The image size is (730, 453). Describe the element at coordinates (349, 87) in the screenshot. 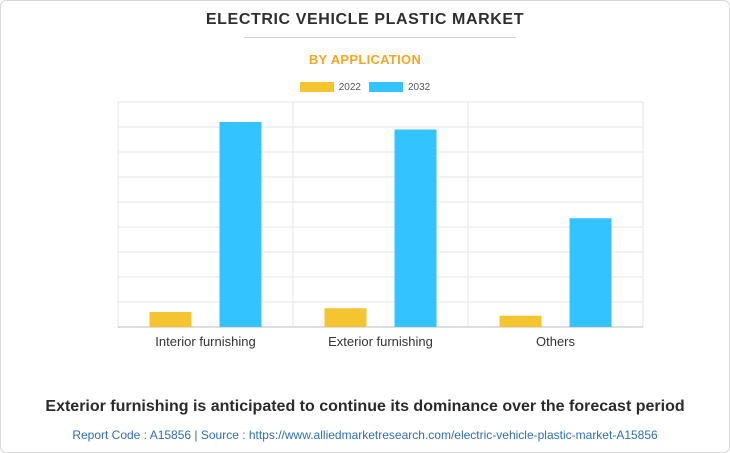

I see `legend-label-2022: 2022` at that location.